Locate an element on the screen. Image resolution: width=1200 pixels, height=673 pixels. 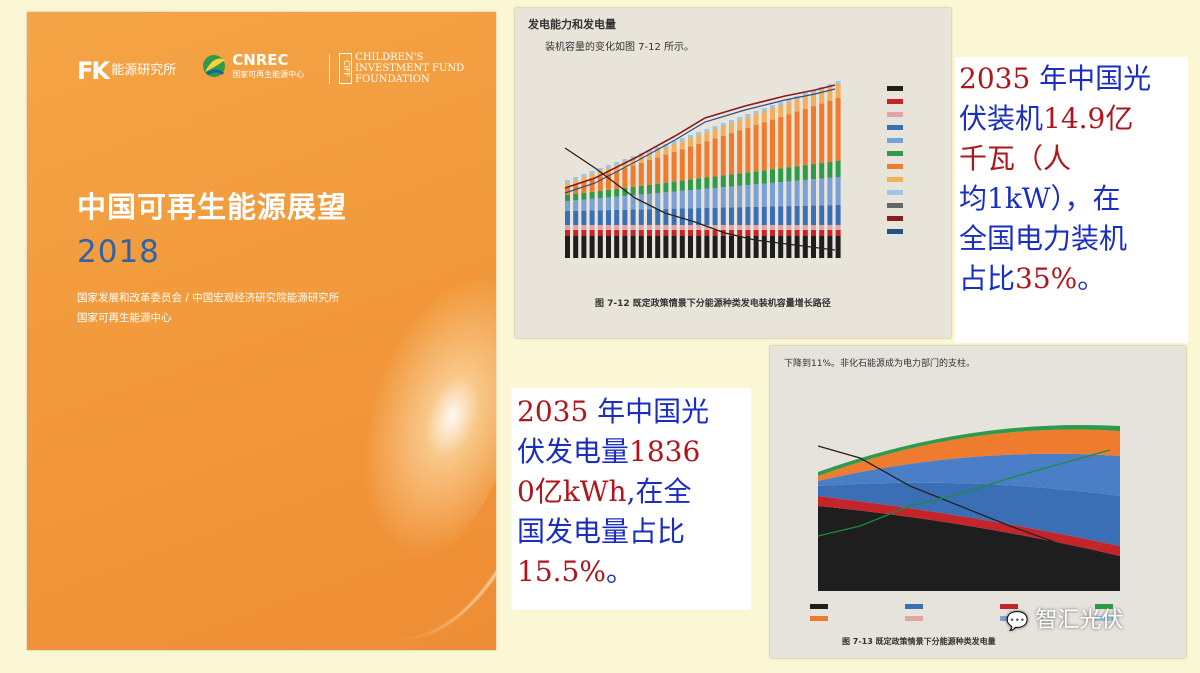
callout-line: 2035 年中国光 is located at coordinates (631, 412).